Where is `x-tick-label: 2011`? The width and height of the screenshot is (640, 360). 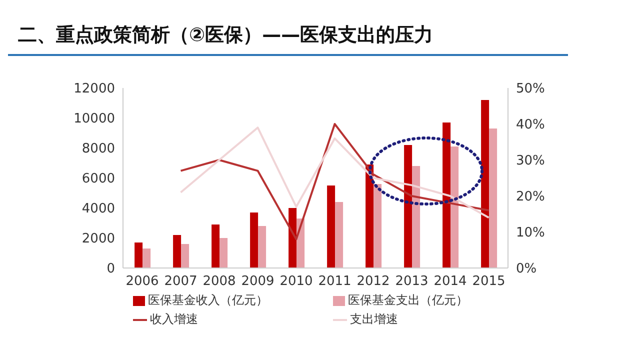
x-tick-label: 2011 is located at coordinates (335, 282).